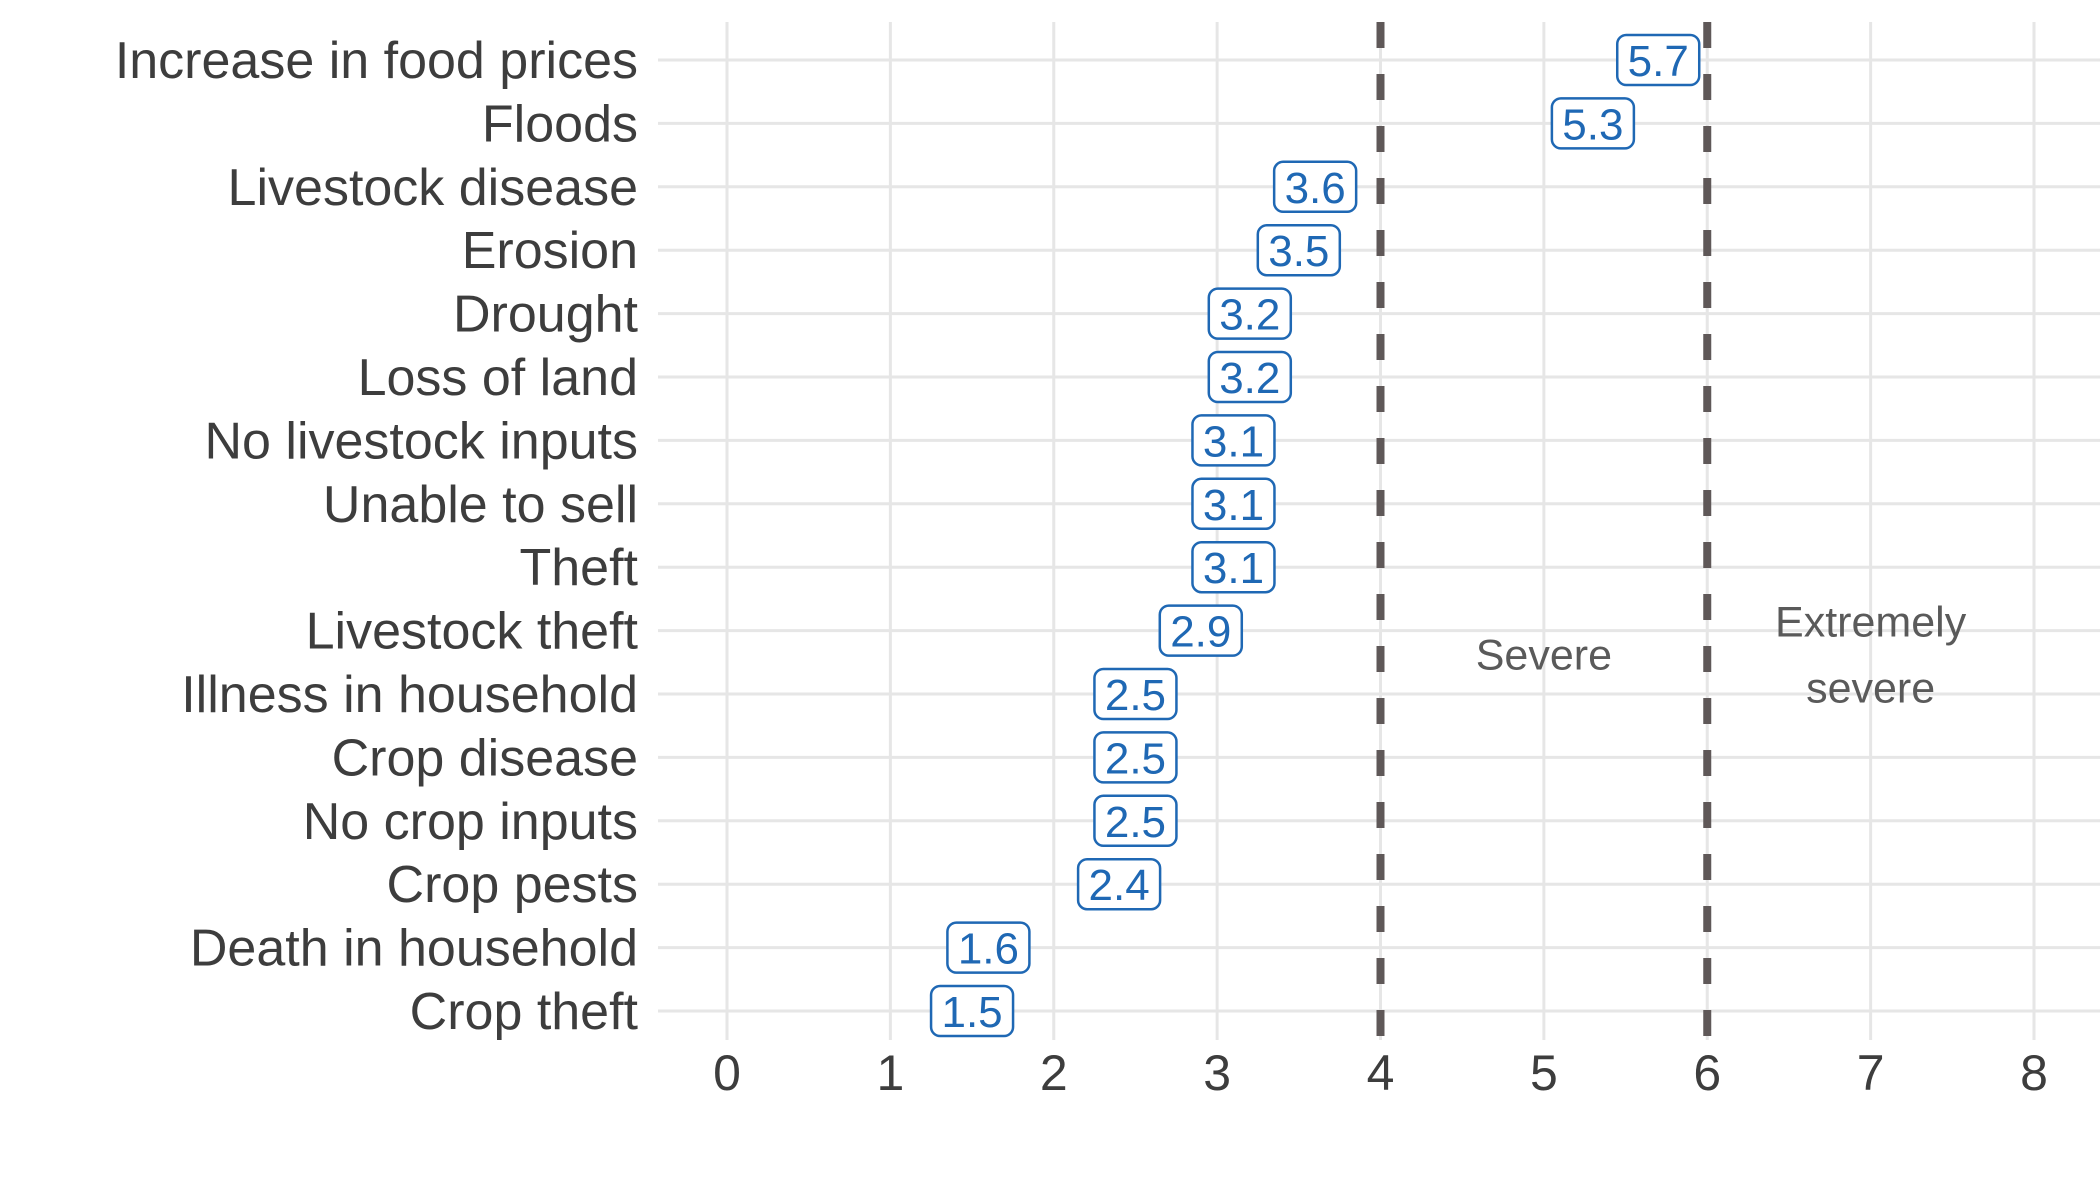  I want to click on data-label: 5.7, so click(1658, 61).